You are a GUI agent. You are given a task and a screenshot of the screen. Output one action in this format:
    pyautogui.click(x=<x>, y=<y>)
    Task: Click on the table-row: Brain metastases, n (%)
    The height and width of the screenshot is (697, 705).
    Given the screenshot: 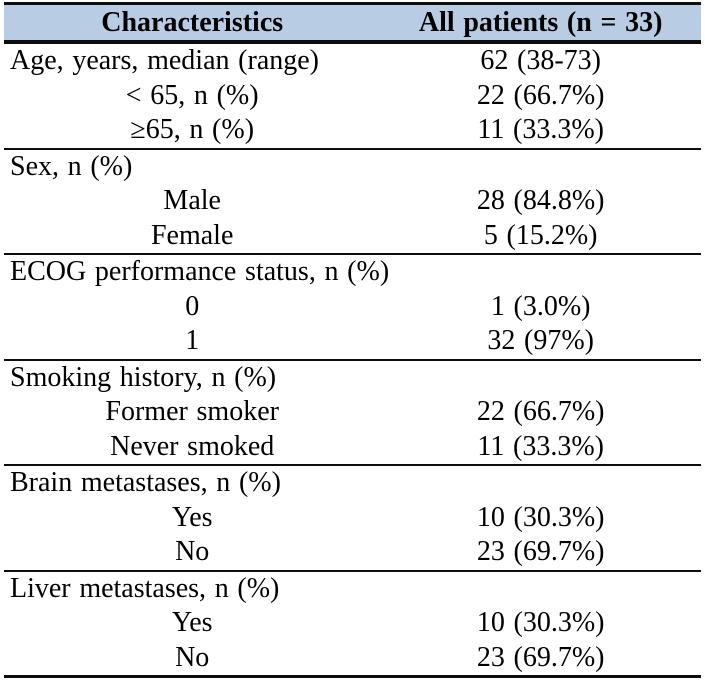 What is the action you would take?
    pyautogui.click(x=352, y=483)
    